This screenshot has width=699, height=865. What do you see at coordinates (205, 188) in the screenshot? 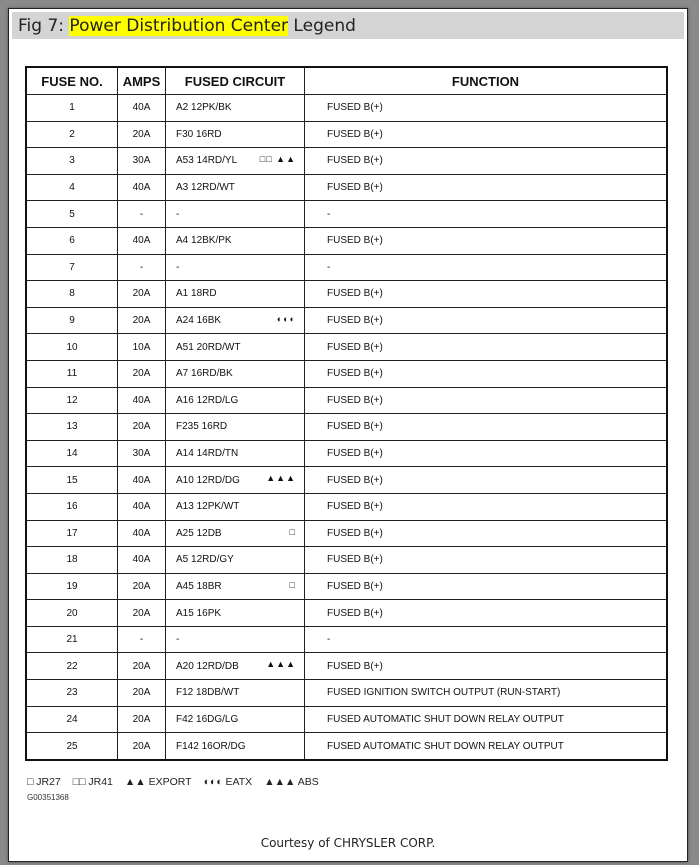
I see `circuit-code: A3 12RD/WT` at bounding box center [205, 188].